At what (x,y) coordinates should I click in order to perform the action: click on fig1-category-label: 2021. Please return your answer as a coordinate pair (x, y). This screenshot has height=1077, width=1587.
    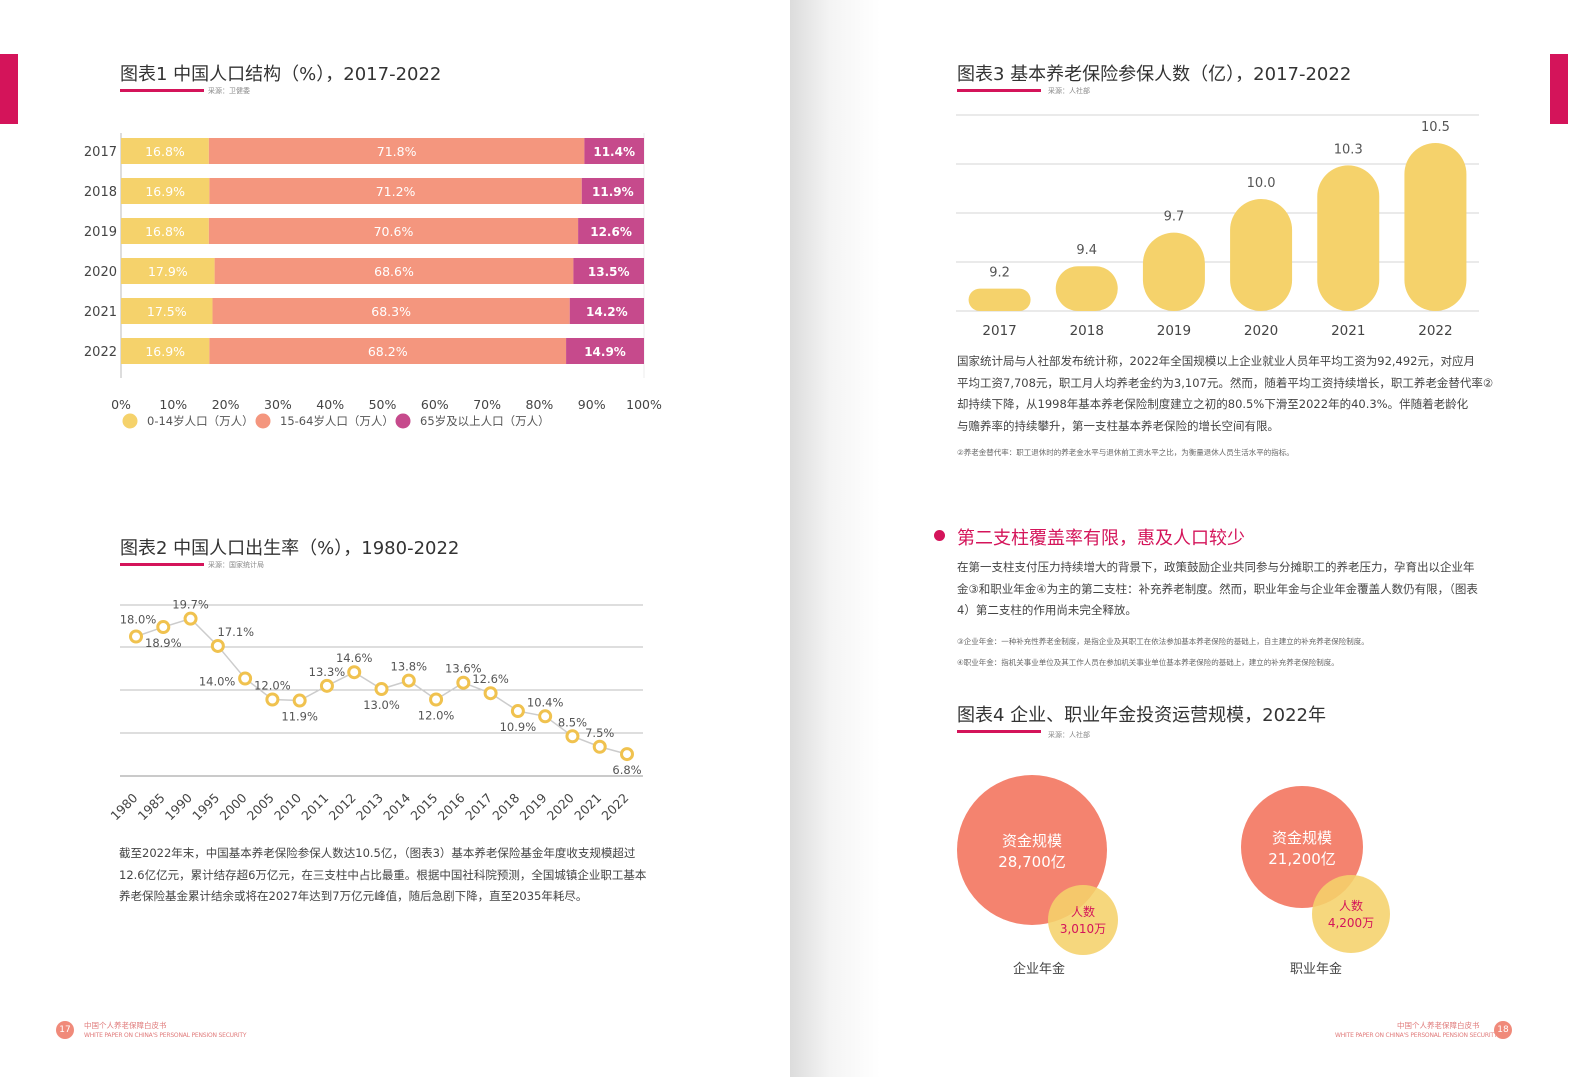
    Looking at the image, I should click on (100, 312).